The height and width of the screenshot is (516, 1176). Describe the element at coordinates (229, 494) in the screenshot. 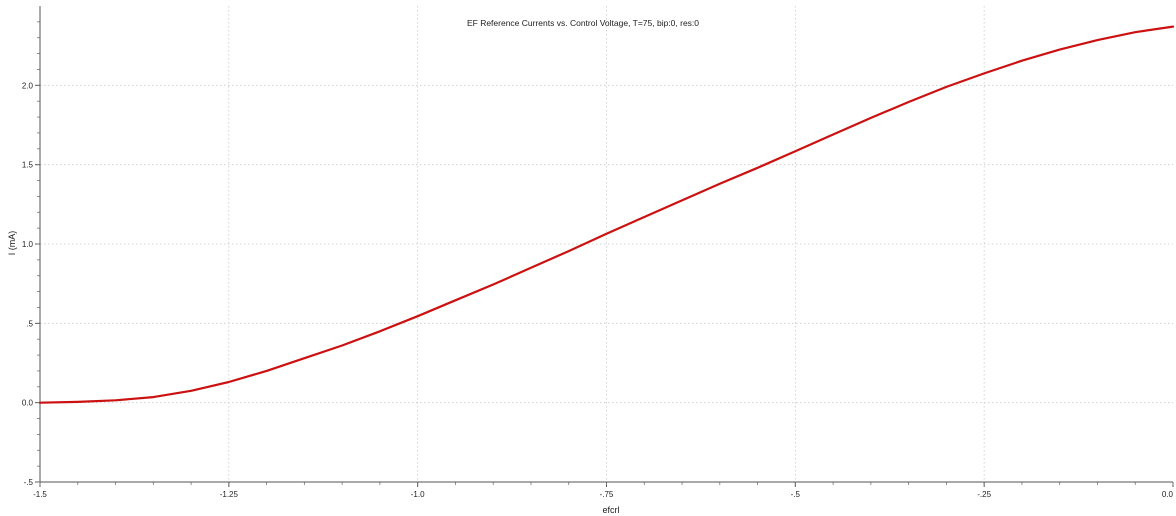

I see `x-tick-label: -1.25` at that location.